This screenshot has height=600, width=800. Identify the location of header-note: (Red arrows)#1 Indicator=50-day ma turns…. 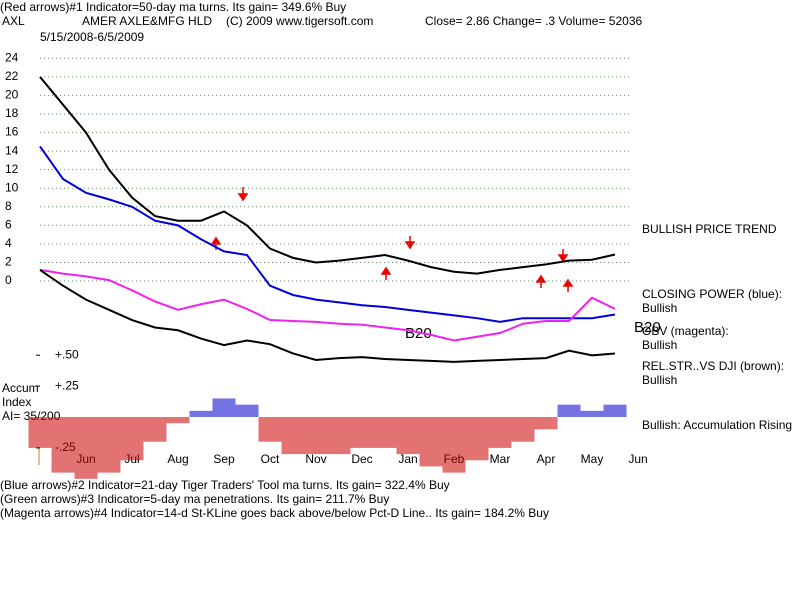
(173, 7).